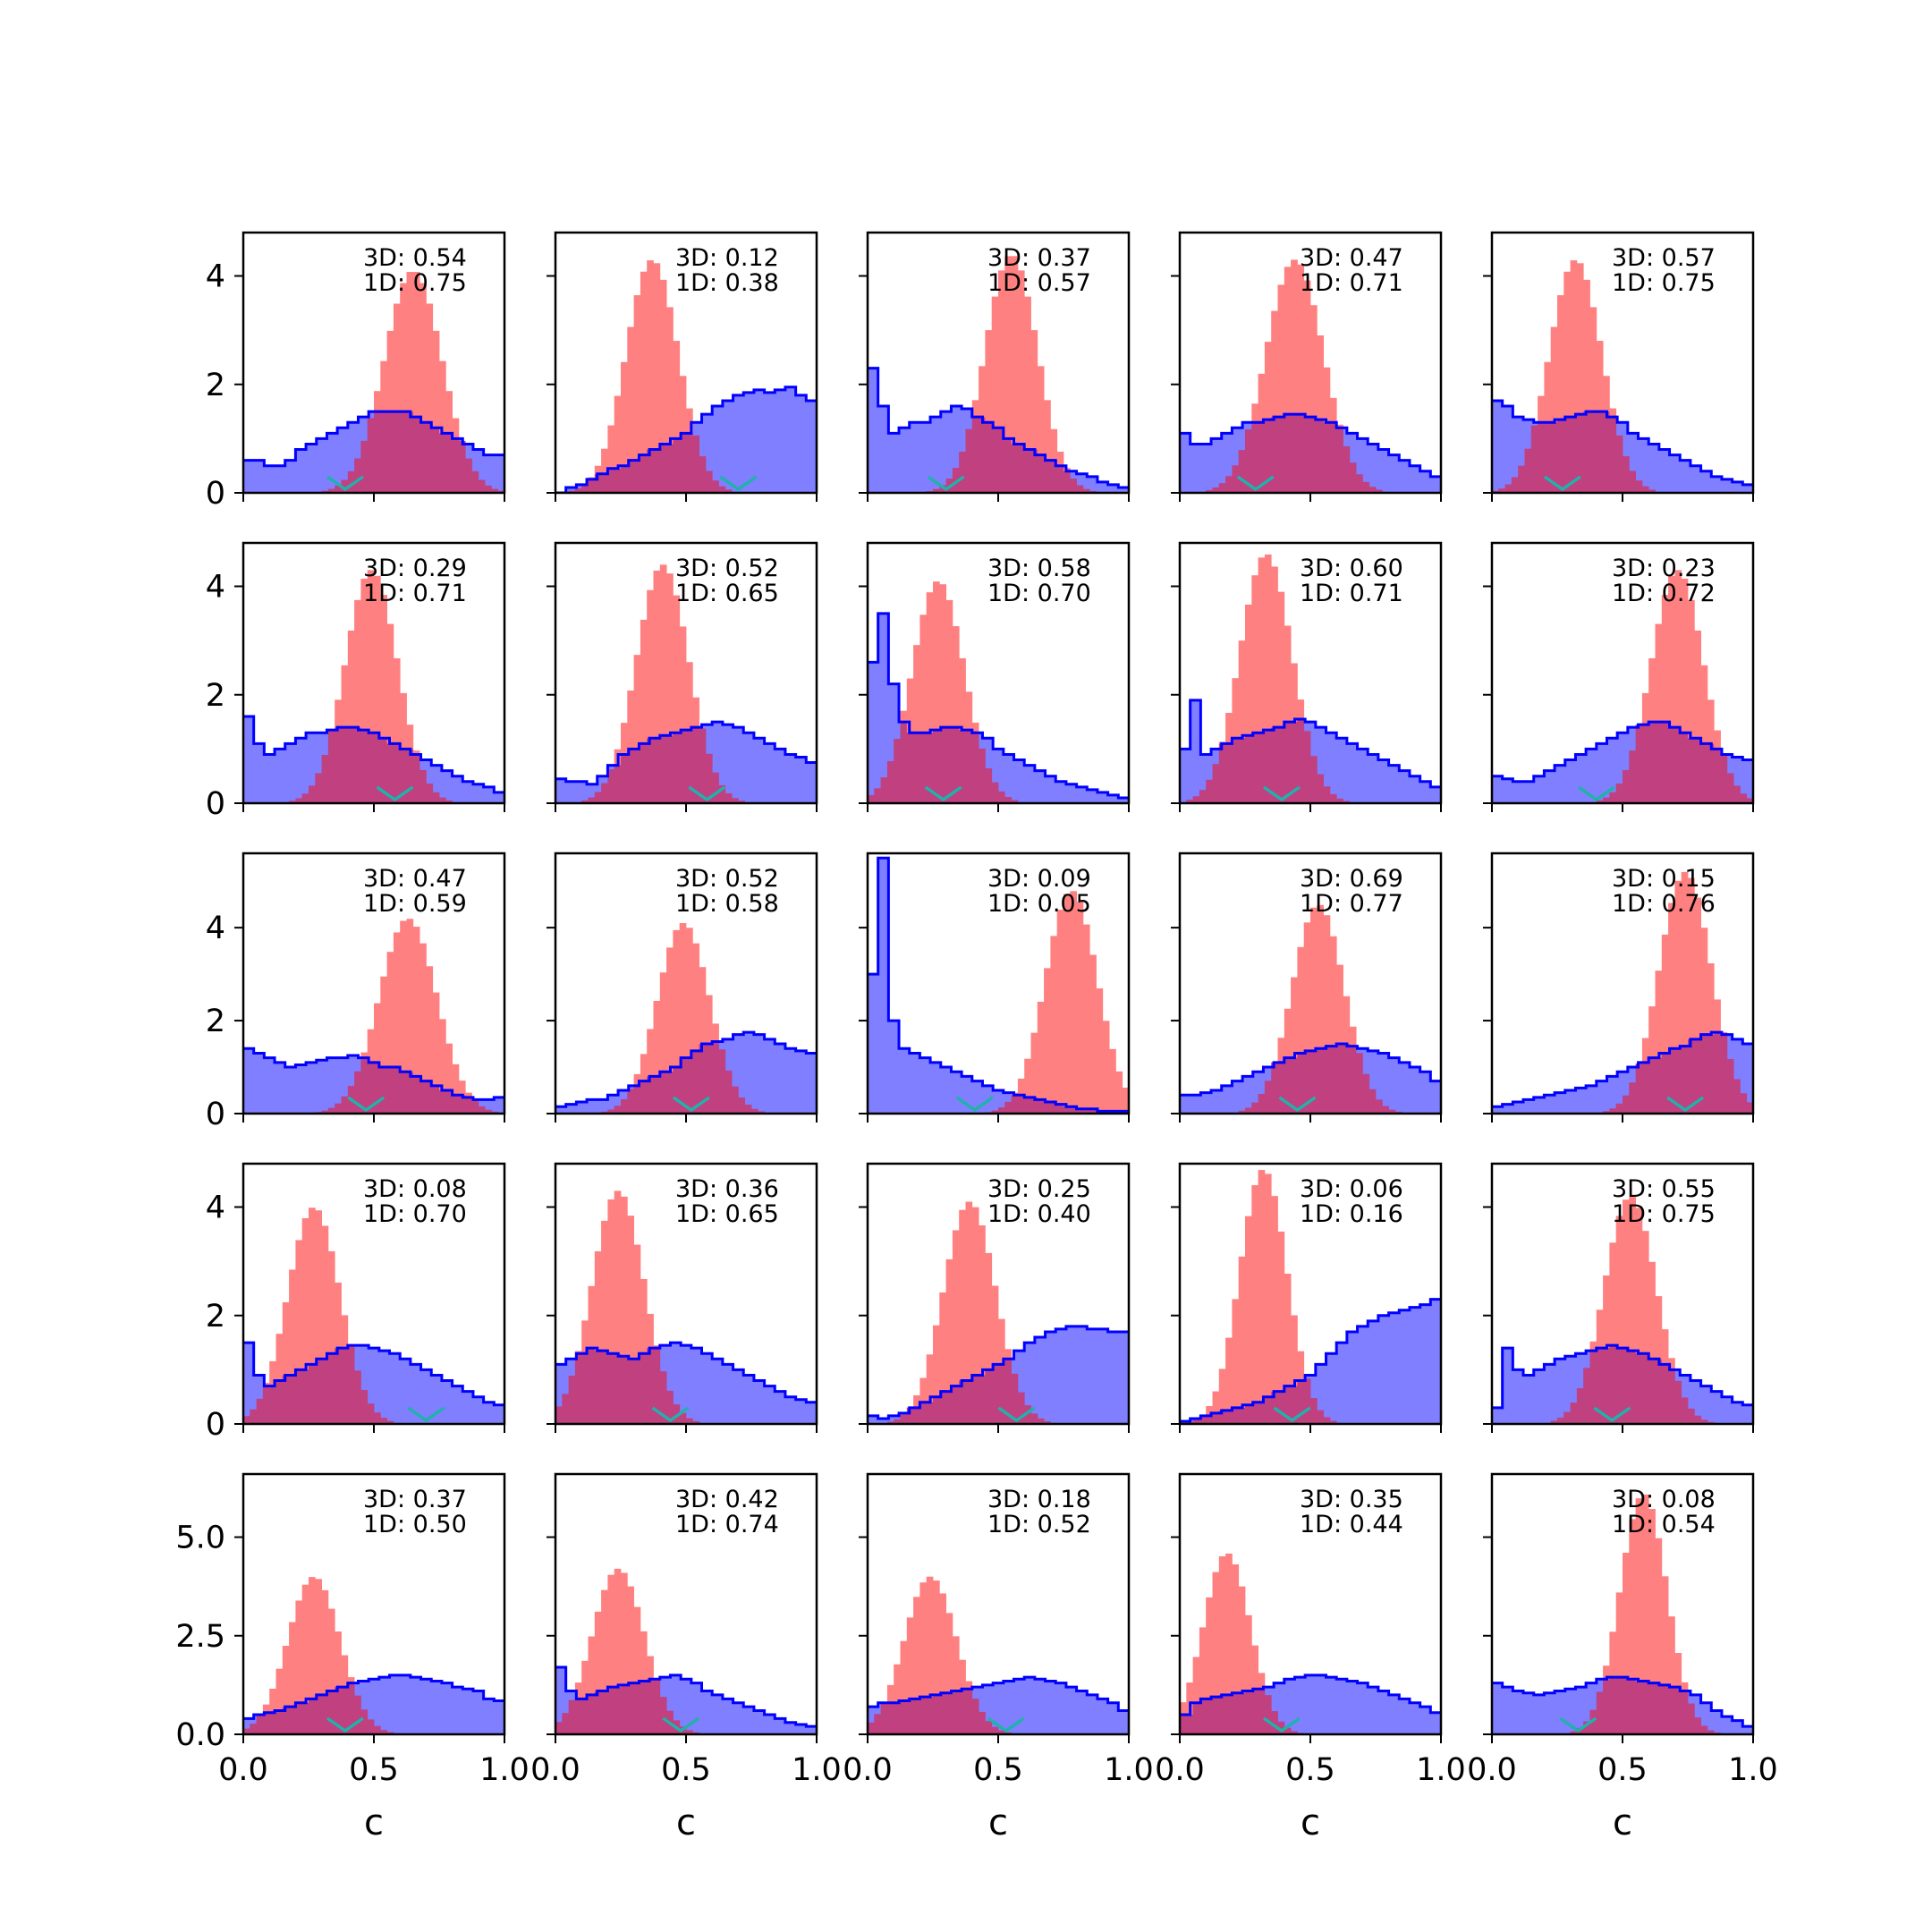 The height and width of the screenshot is (1932, 1932). Describe the element at coordinates (1310, 1822) in the screenshot. I see `x-axis-label: c` at that location.